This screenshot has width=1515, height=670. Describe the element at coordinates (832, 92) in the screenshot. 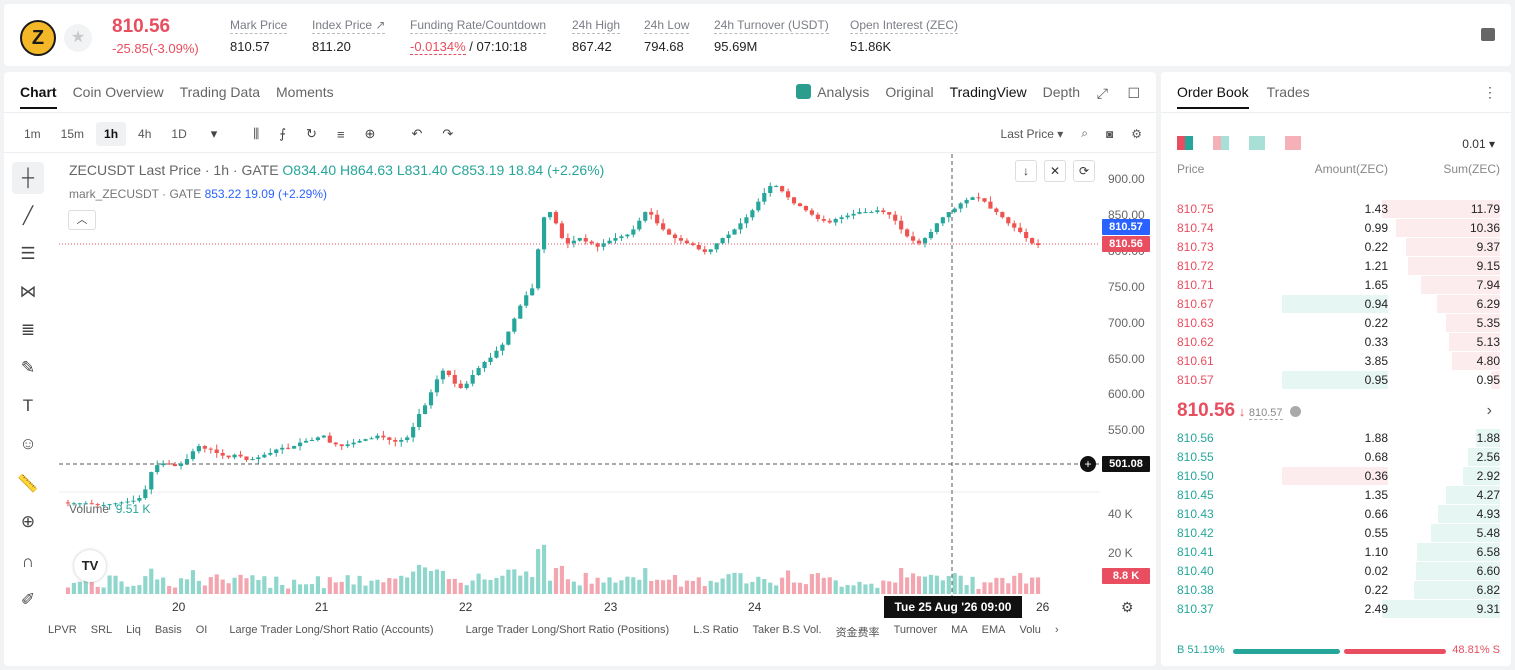

I see `tab-analysis: Analysis` at that location.